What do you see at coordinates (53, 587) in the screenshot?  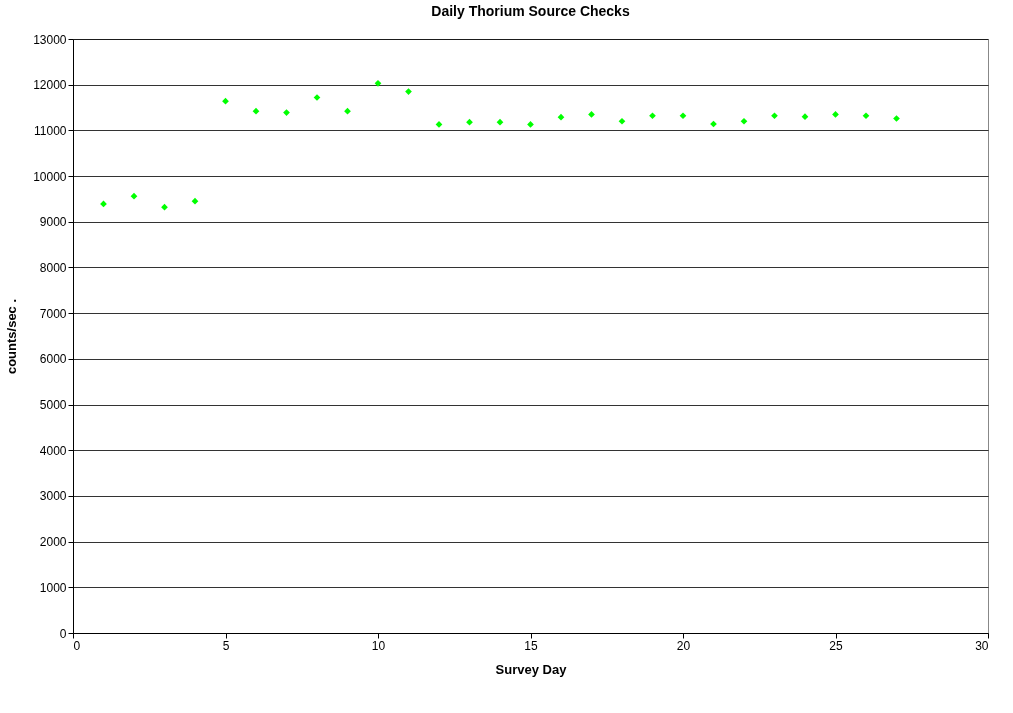 I see `y-tick-label: 1000` at bounding box center [53, 587].